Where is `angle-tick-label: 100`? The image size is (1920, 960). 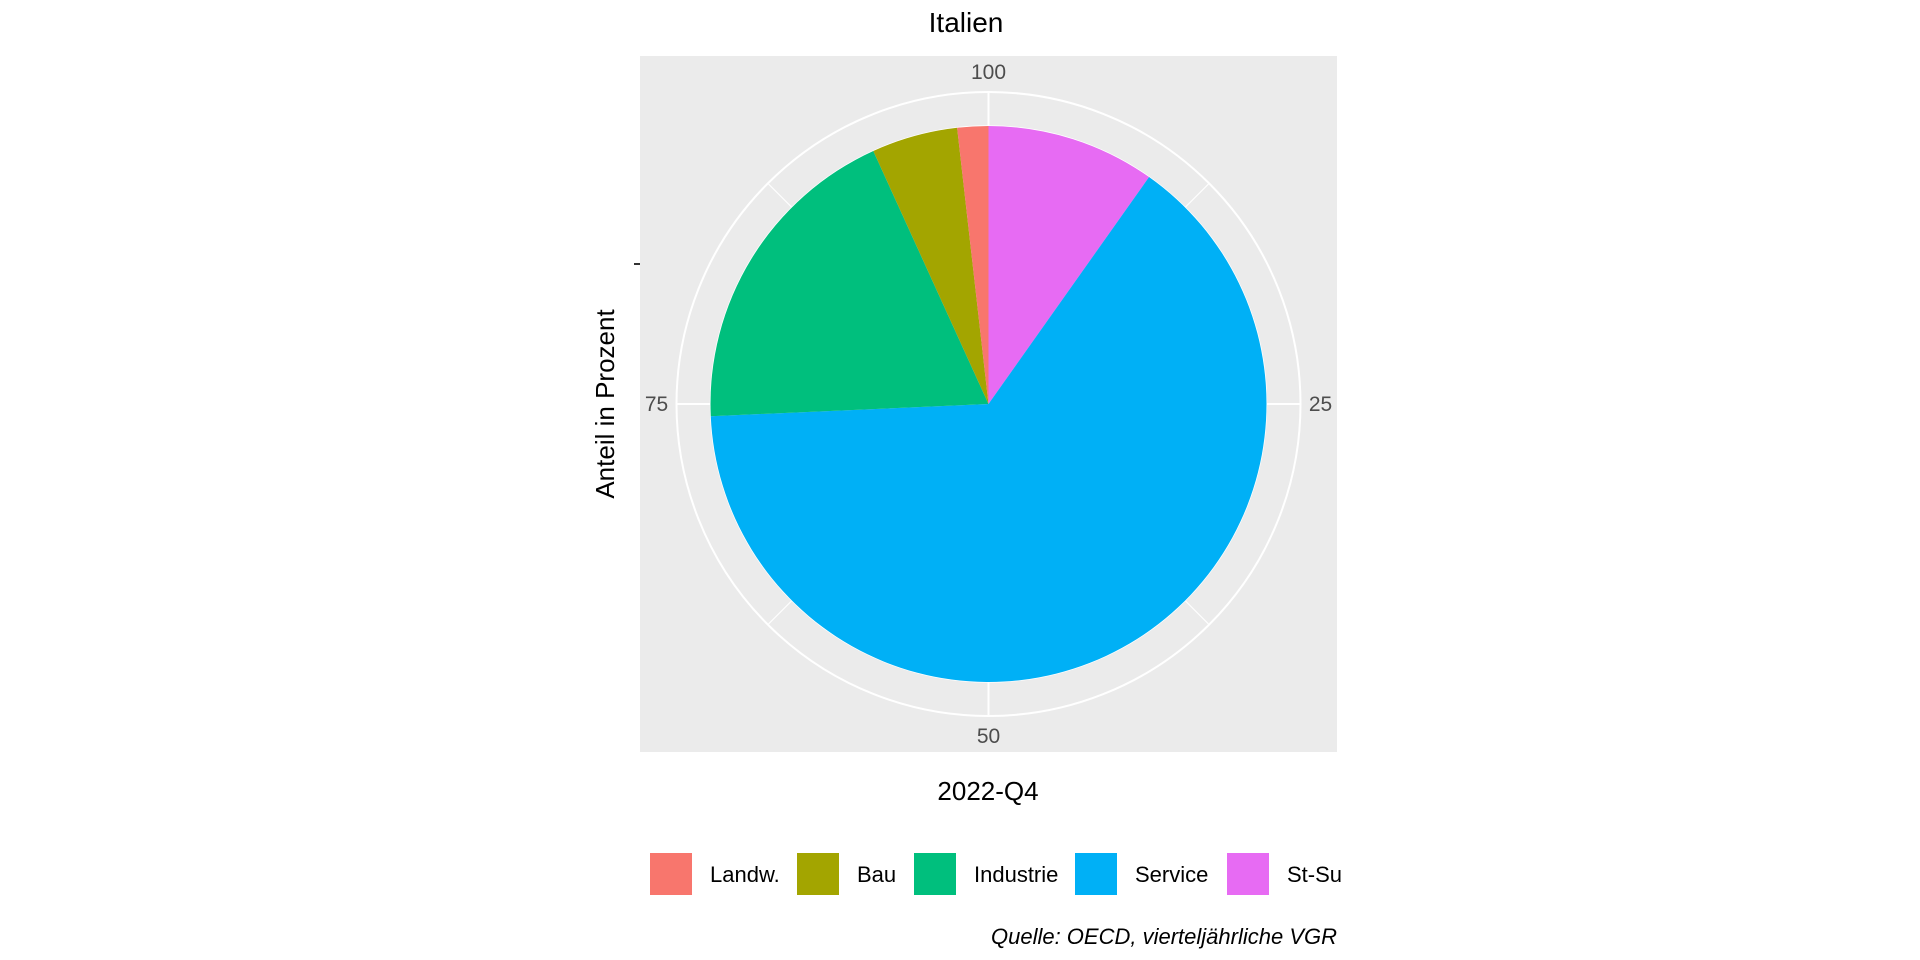 angle-tick-label: 100 is located at coordinates (988, 72).